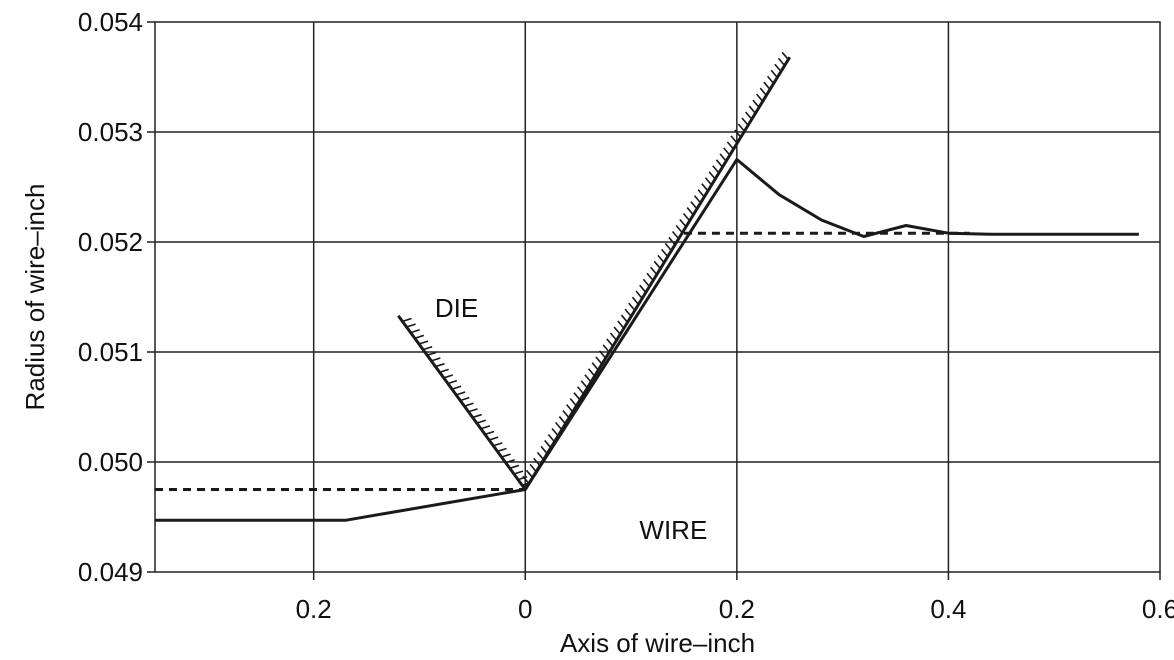 This screenshot has height=660, width=1174. Describe the element at coordinates (456, 308) in the screenshot. I see `annotation-die: DIE` at that location.